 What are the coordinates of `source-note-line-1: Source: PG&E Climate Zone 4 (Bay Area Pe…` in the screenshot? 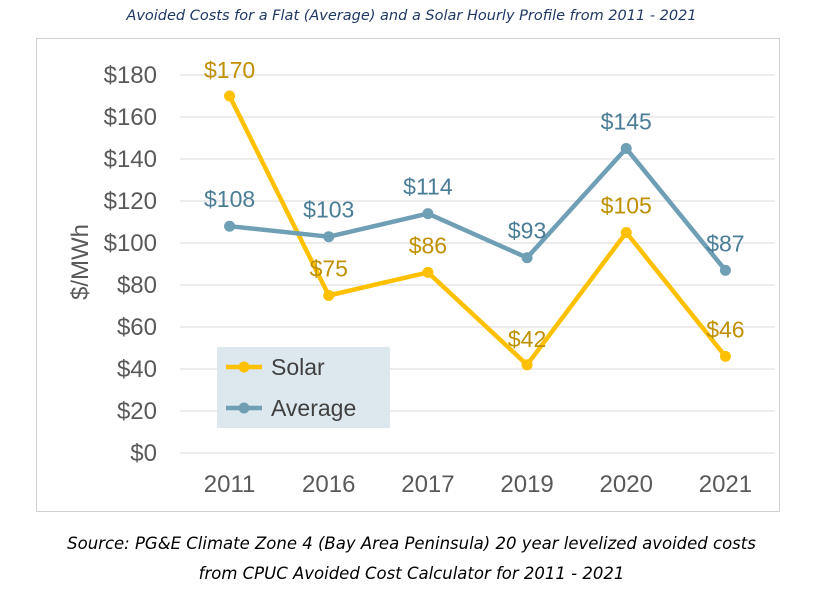 It's located at (411, 543).